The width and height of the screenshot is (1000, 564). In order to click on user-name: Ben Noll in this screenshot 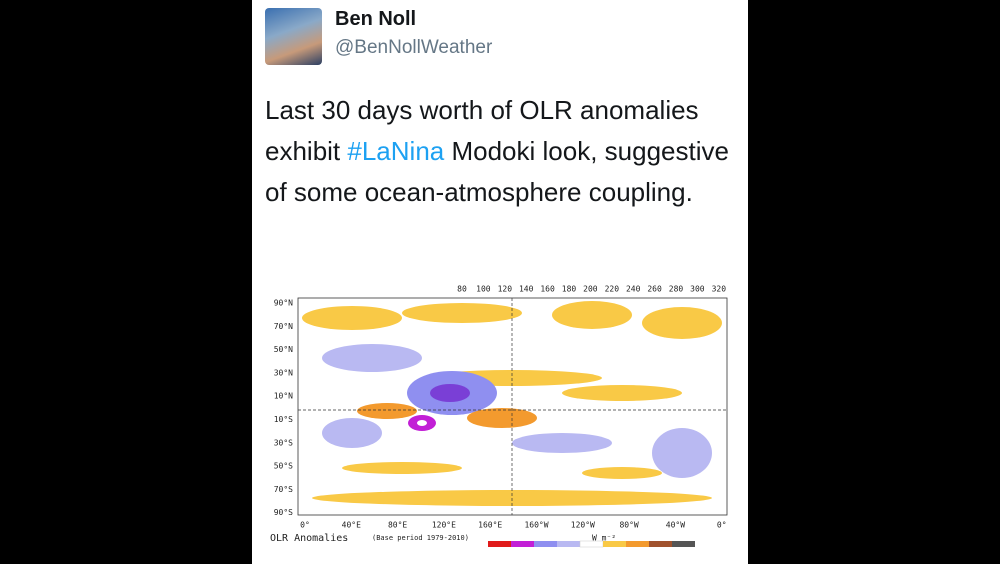, I will do `click(376, 19)`.